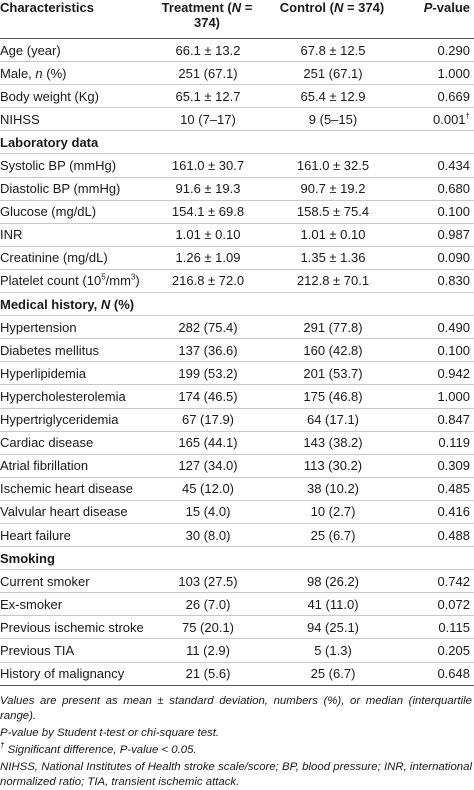  I want to click on text: 127 (34.0), so click(208, 466).